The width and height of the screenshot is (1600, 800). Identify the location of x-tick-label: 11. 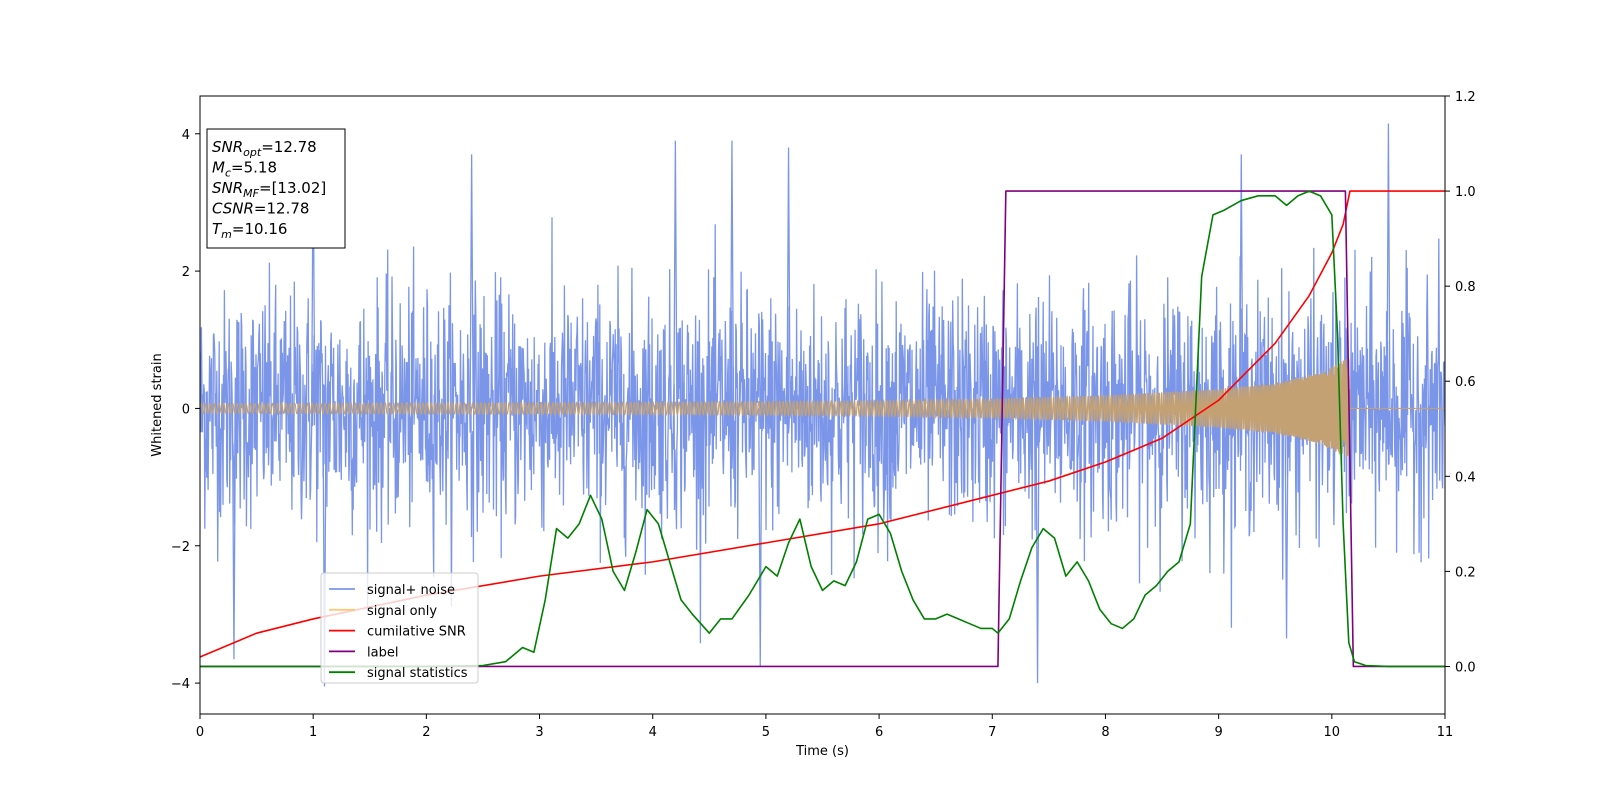
(1445, 732).